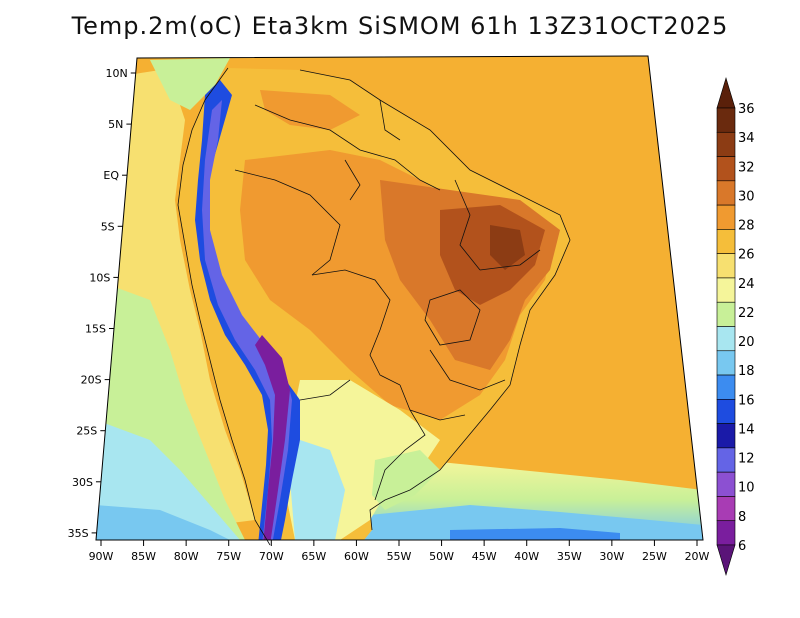 The image size is (800, 618). I want to click on lat-label-10s: 10S, so click(99, 277).